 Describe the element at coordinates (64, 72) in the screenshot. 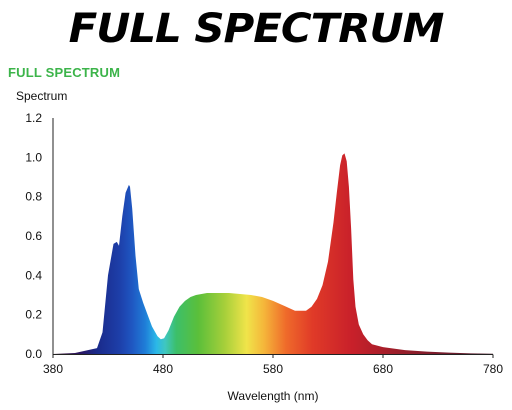

I see `chart-subtitle: FULL SPECTRUM` at that location.